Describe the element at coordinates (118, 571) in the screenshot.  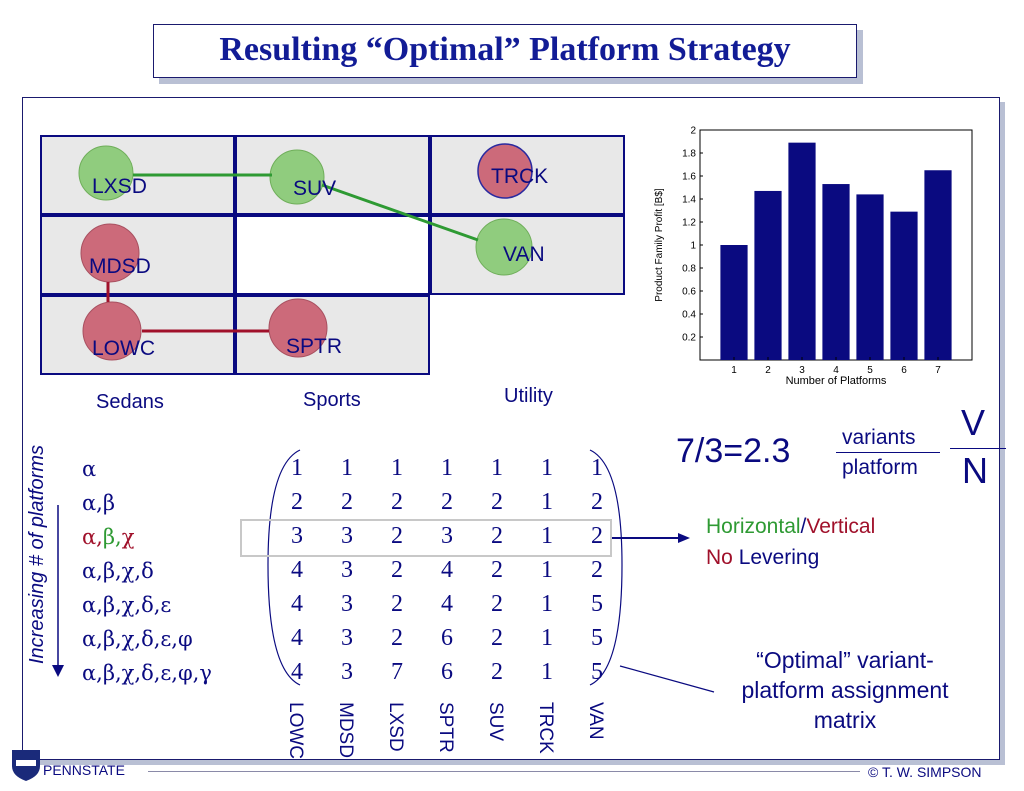
I see `greek-row-4: α,β,χ,δ` at that location.